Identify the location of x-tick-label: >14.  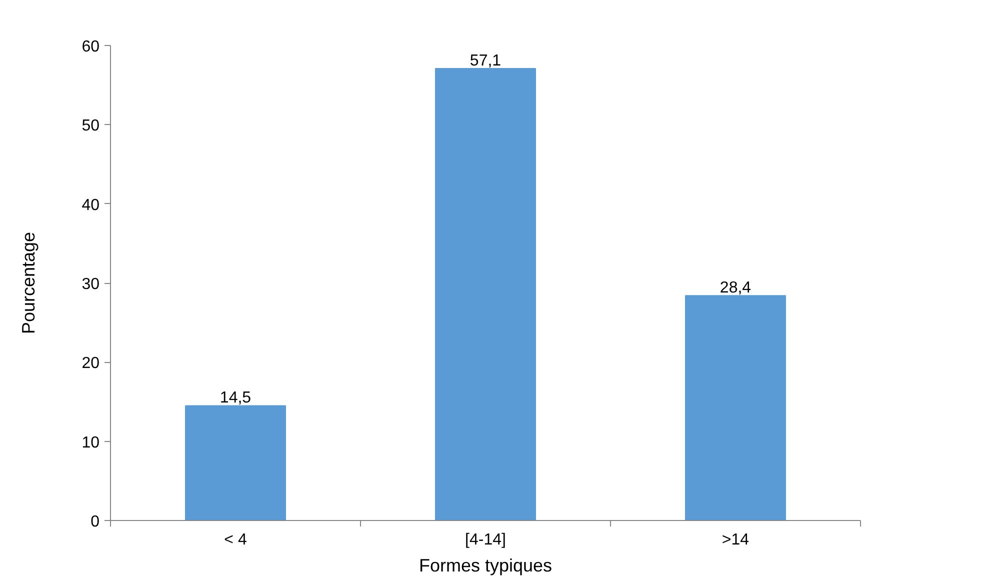
(736, 540).